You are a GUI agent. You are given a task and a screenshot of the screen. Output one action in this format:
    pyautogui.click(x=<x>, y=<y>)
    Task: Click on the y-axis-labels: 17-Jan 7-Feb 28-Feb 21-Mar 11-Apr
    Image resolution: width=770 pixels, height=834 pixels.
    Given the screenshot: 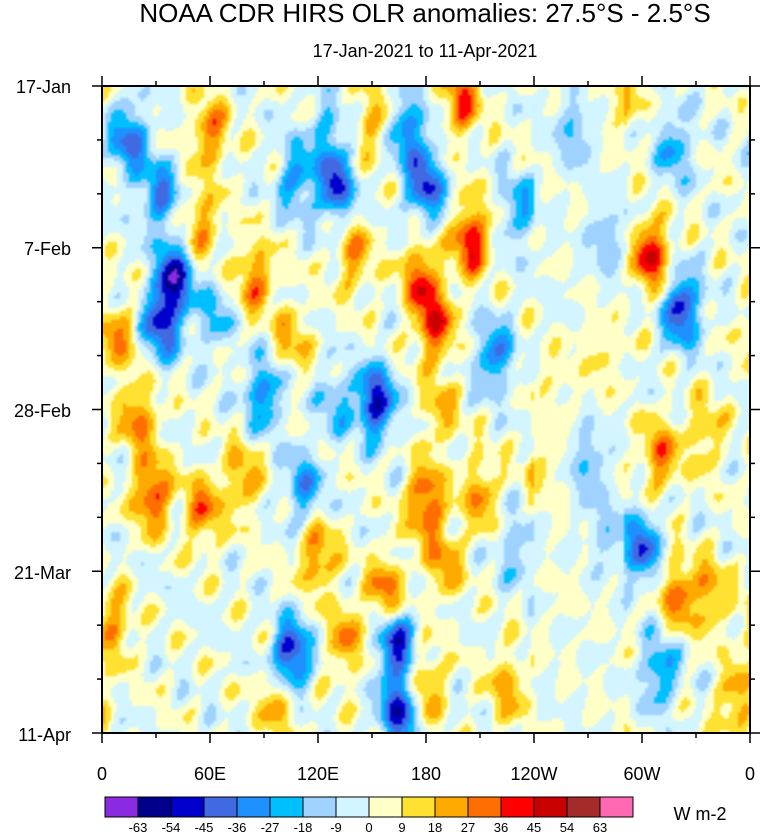 What is the action you would take?
    pyautogui.click(x=42, y=411)
    